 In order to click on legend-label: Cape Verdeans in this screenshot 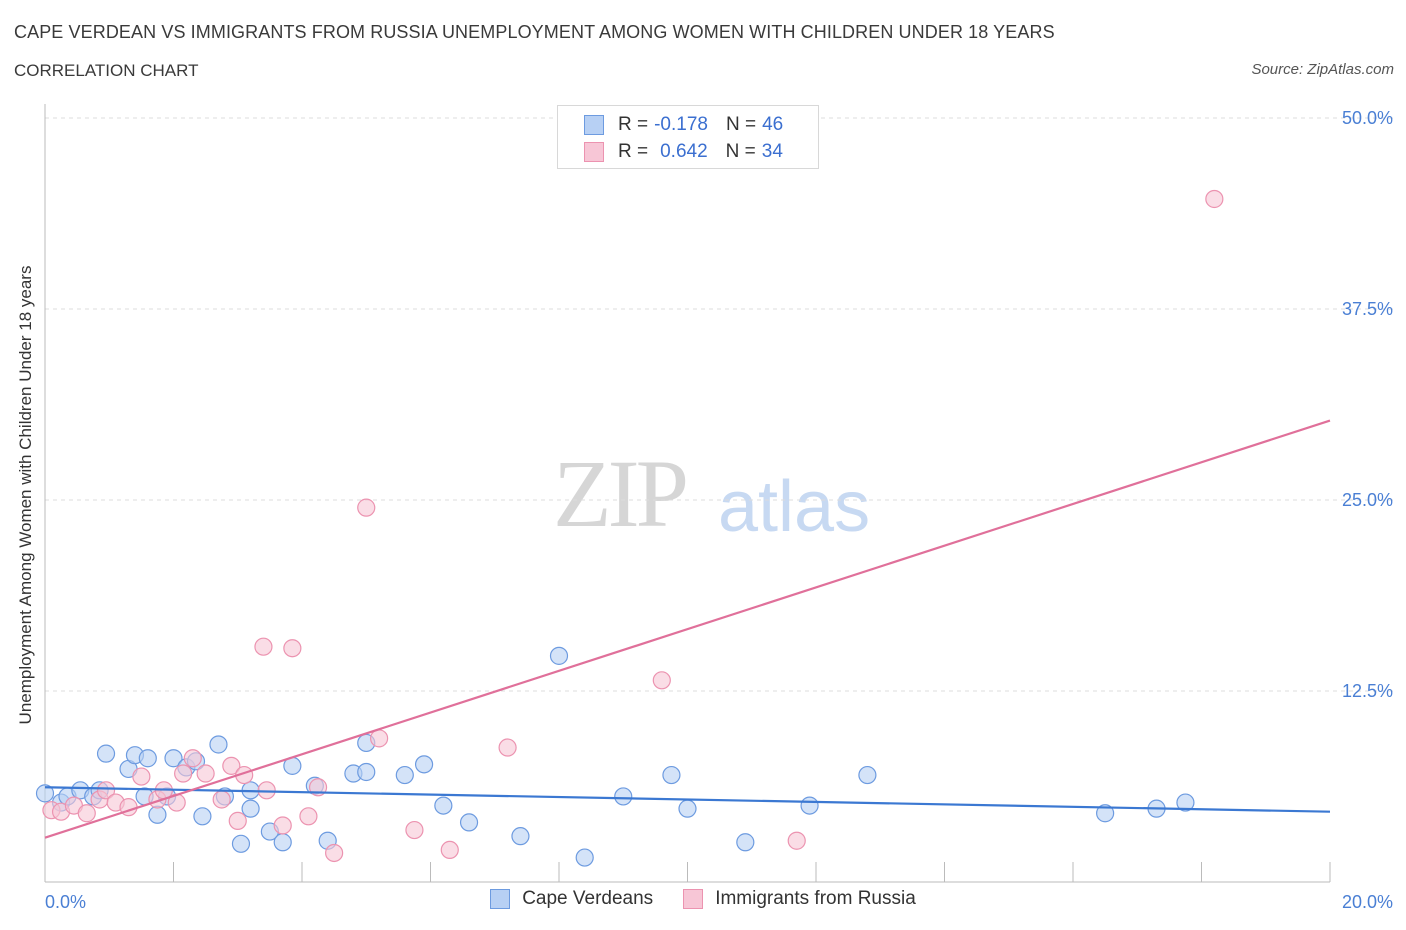, I will do `click(588, 898)`.